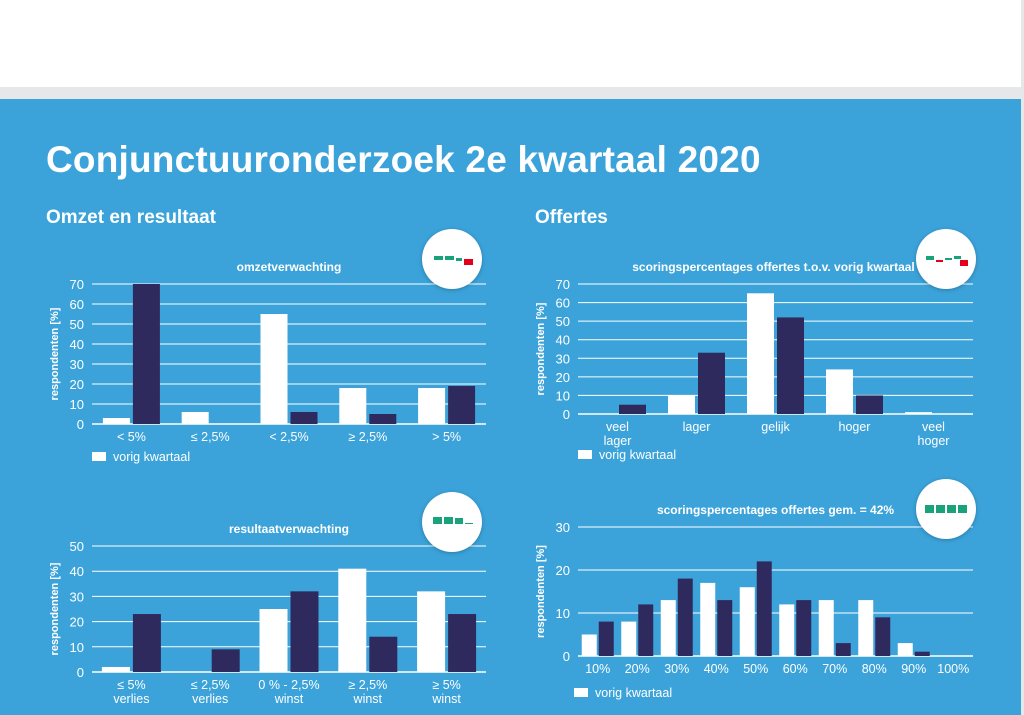  Describe the element at coordinates (946, 509) in the screenshot. I see `trend-badge-gemiddeld` at that location.